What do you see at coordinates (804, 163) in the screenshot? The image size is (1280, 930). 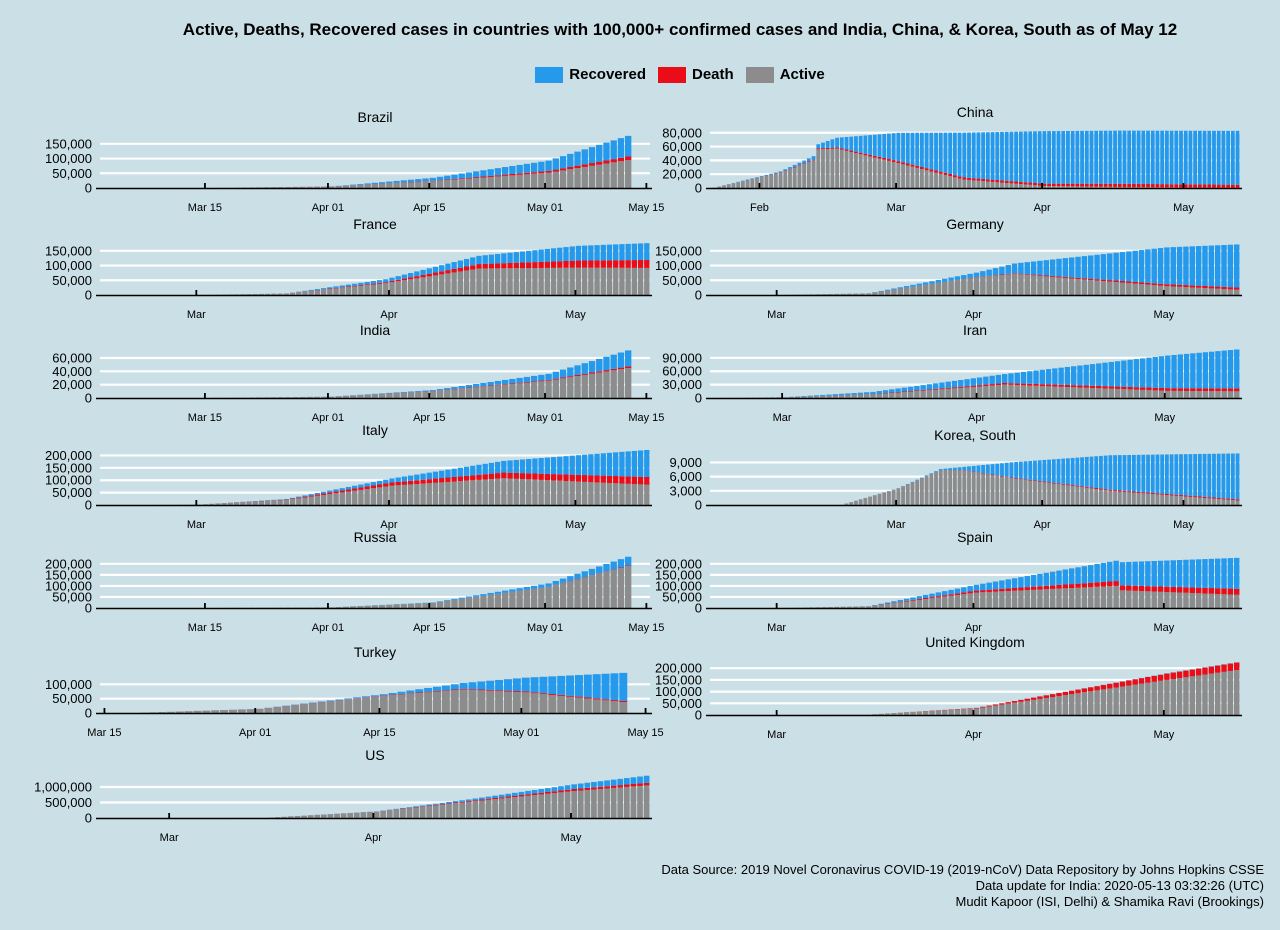 I see `bar-death-china` at bounding box center [804, 163].